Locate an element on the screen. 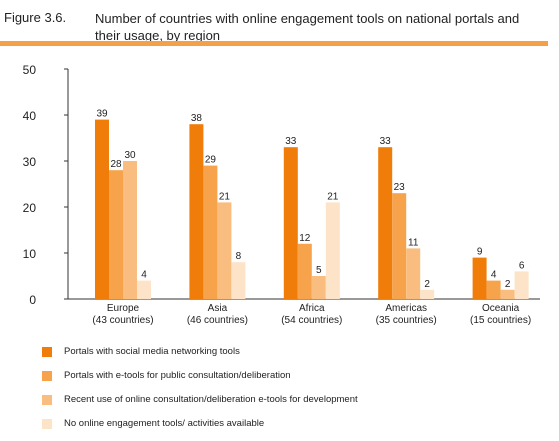 The width and height of the screenshot is (559, 441). y-tick-label: 10 is located at coordinates (30, 254).